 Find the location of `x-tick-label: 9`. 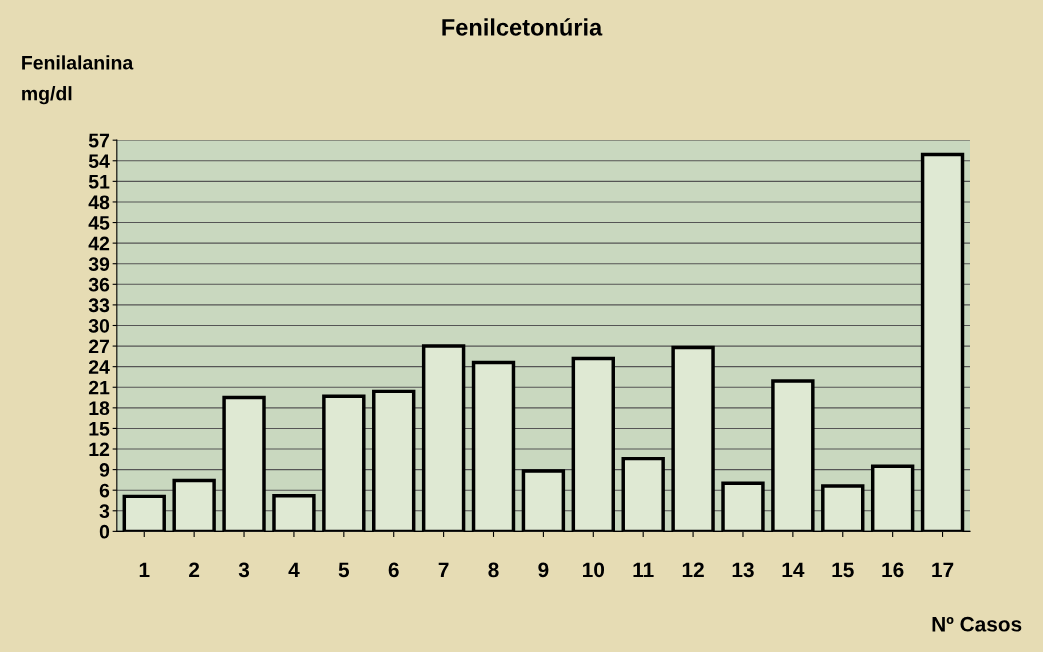

x-tick-label: 9 is located at coordinates (543, 570).